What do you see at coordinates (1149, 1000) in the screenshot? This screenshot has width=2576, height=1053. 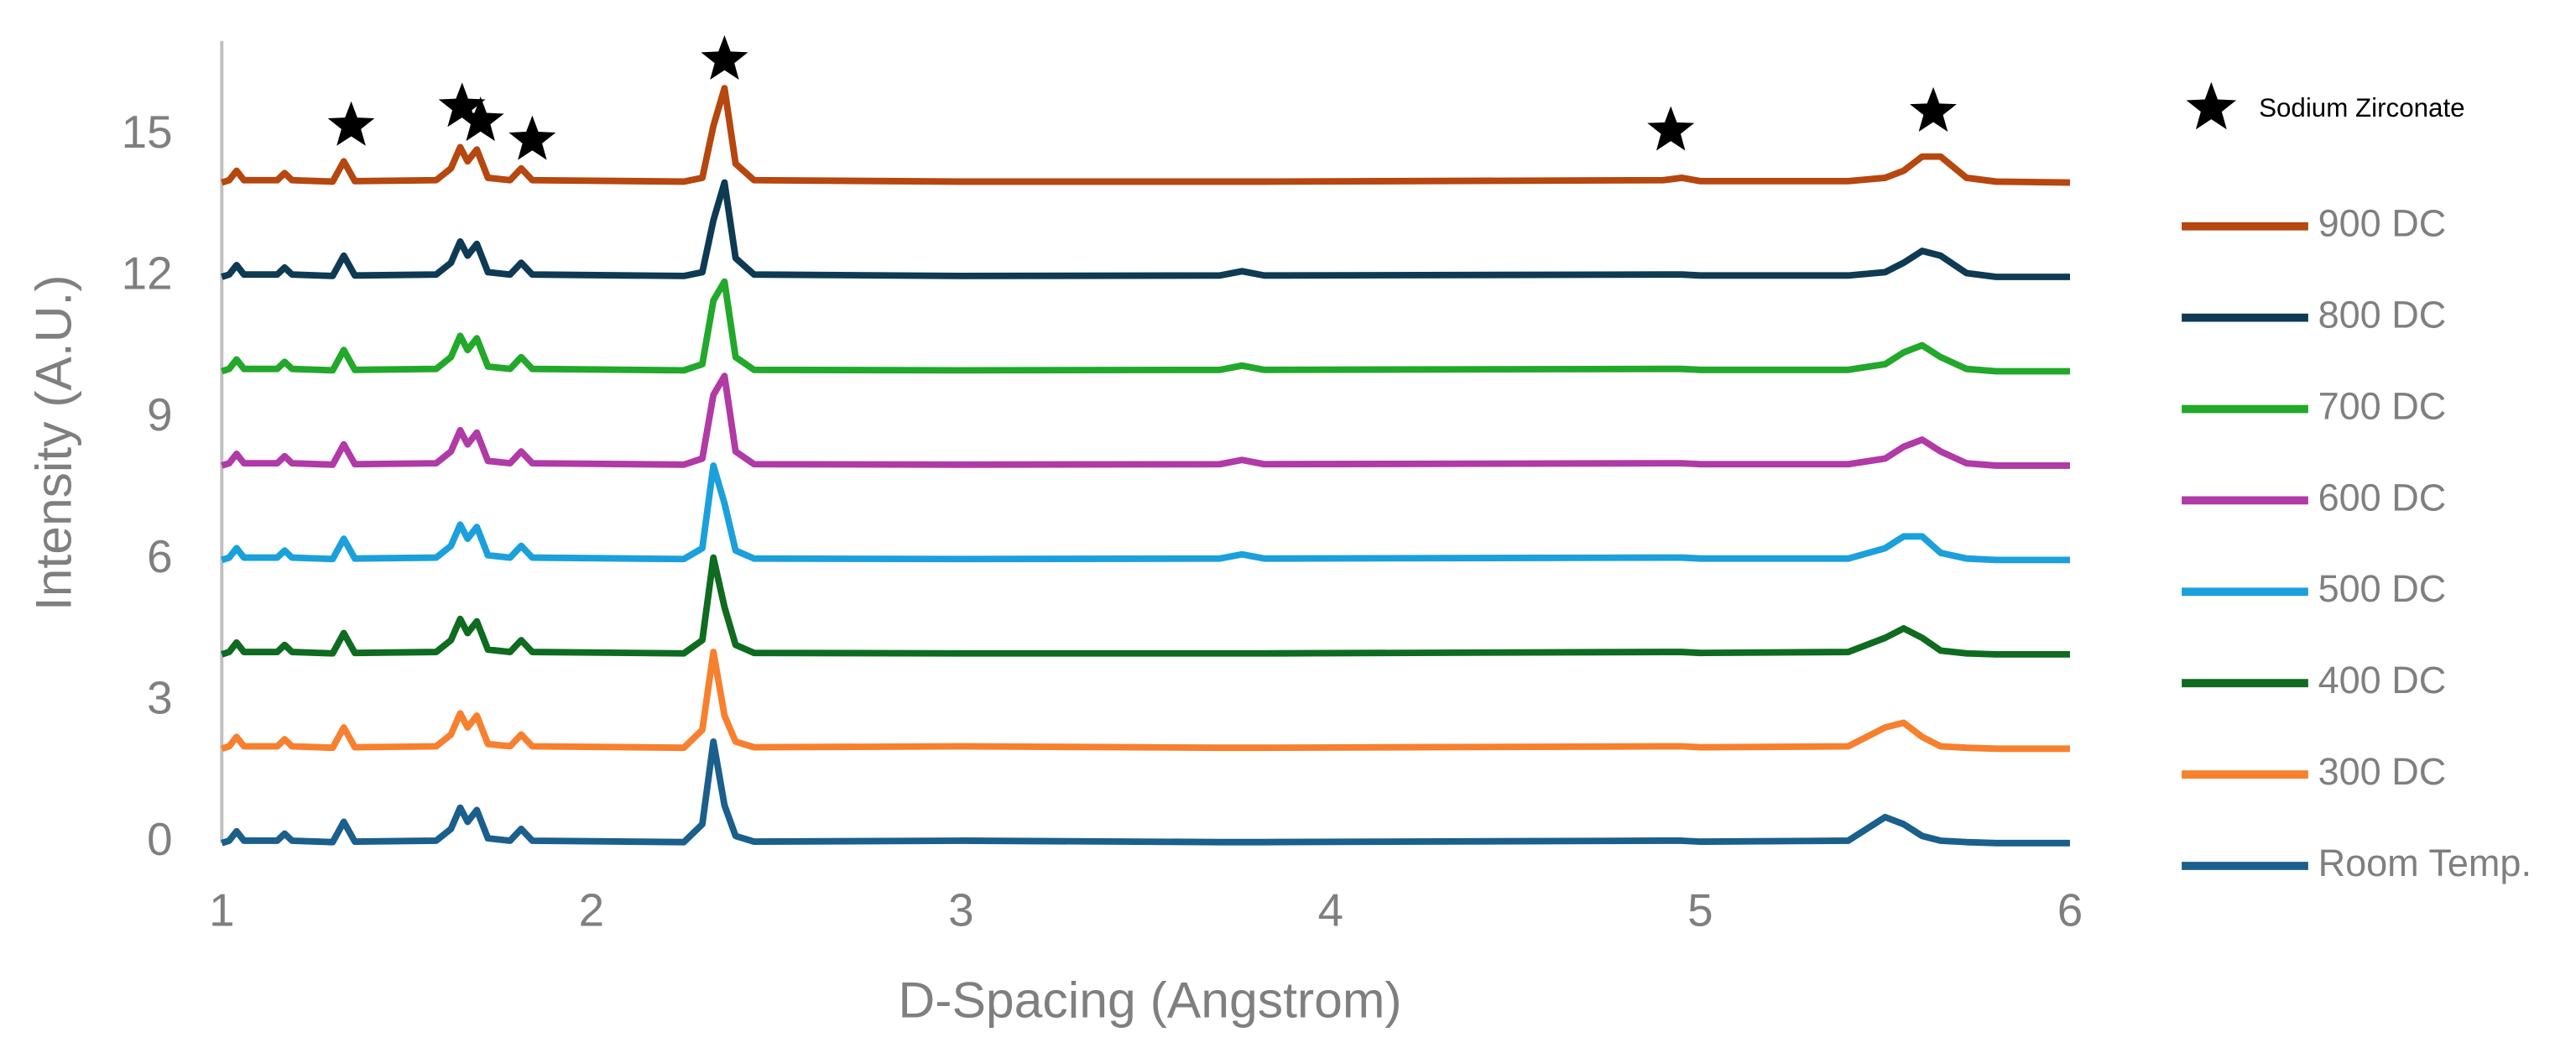 I see `x-axis-title: D-Spacing (Angstrom)` at bounding box center [1149, 1000].